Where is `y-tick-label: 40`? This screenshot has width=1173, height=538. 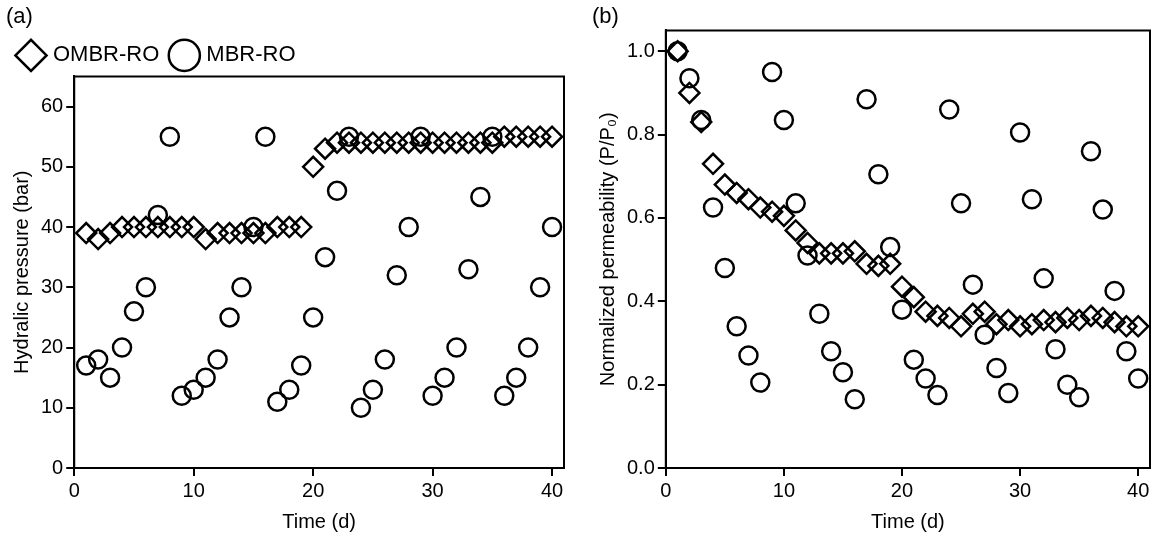
y-tick-label: 40 is located at coordinates (52, 225).